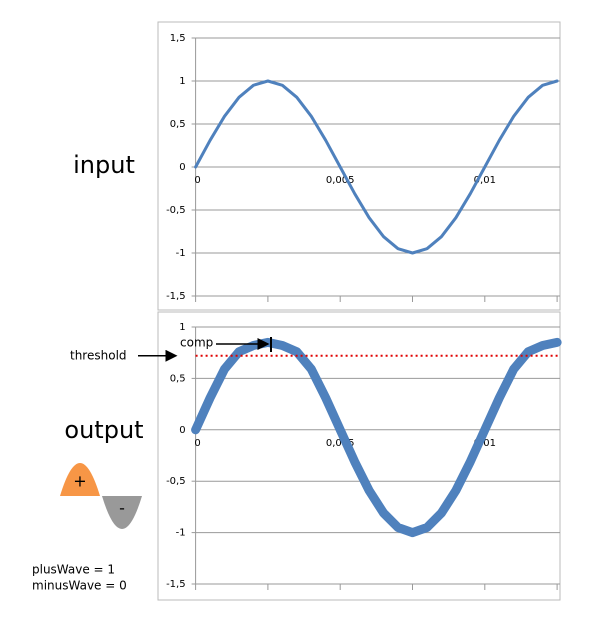 This screenshot has width=598, height=626. Describe the element at coordinates (104, 165) in the screenshot. I see `input-label: input` at that location.